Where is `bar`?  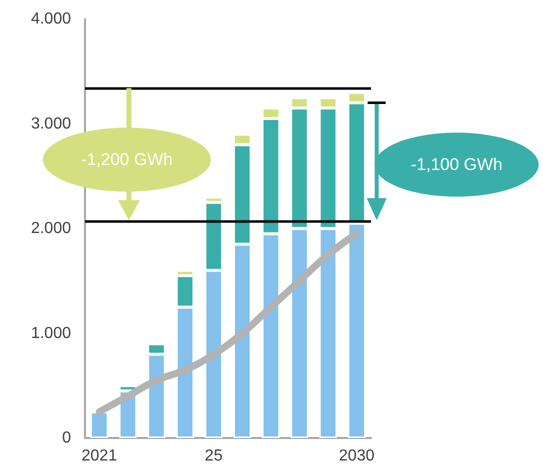
bar is located at coordinates (99, 425).